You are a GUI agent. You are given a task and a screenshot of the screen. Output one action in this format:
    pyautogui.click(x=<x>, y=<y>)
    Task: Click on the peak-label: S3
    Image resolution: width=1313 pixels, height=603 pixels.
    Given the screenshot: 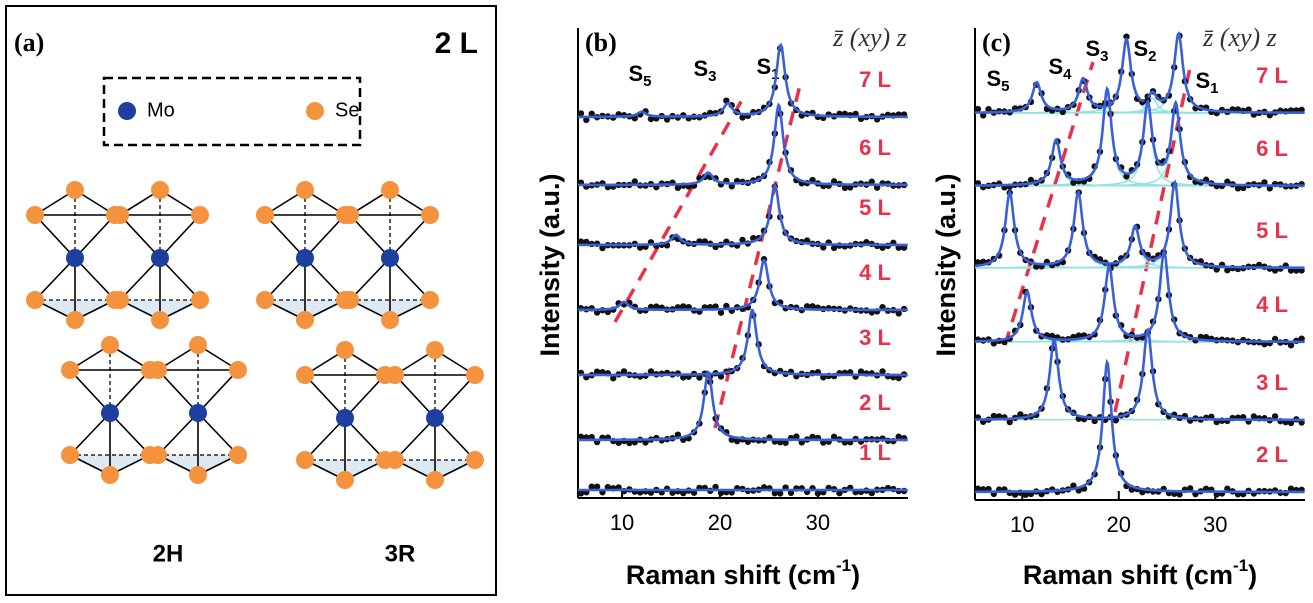 What is the action you would take?
    pyautogui.click(x=1096, y=50)
    